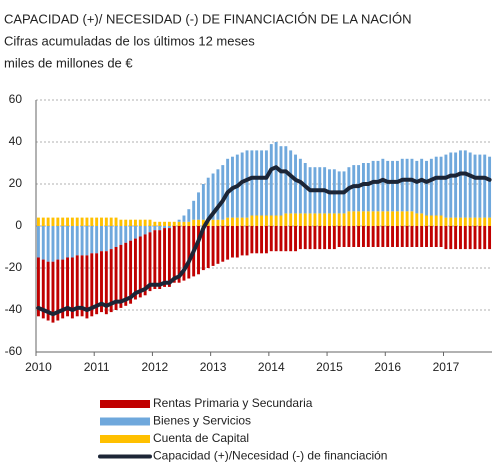 The image size is (499, 471). What do you see at coordinates (16, 183) in the screenshot?
I see `y-tick-label: 20` at bounding box center [16, 183].